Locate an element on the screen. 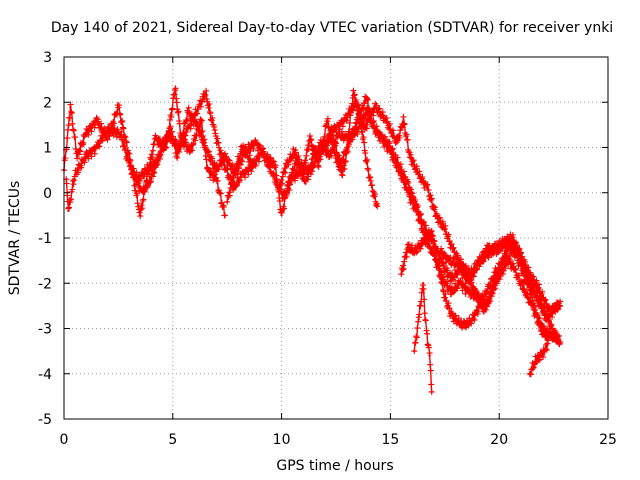  y-tick-label: -3 is located at coordinates (45, 330).